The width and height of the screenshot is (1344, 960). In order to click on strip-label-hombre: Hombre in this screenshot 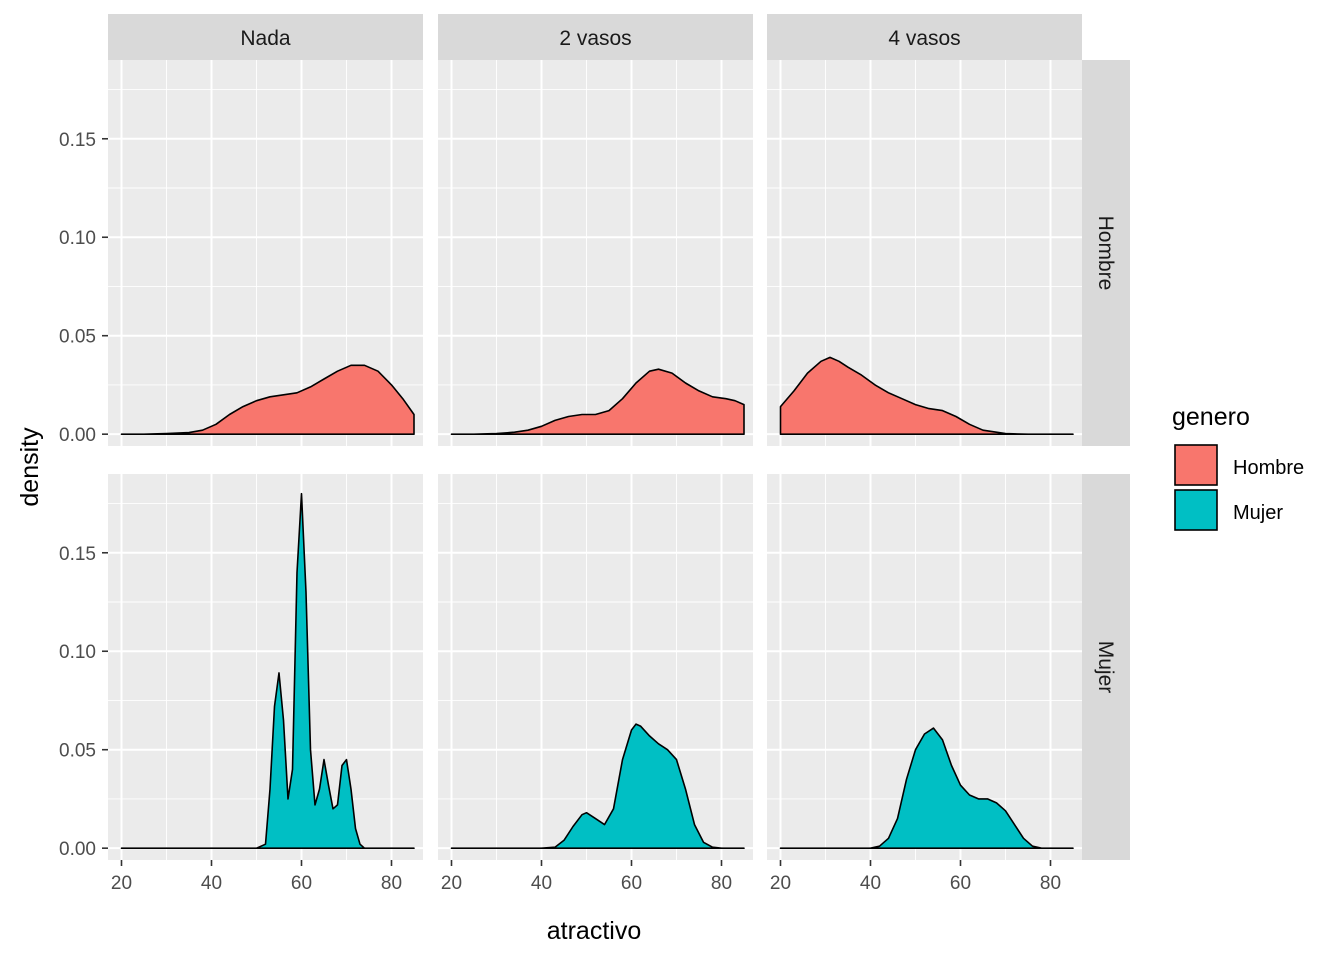, I will do `click(1105, 253)`.